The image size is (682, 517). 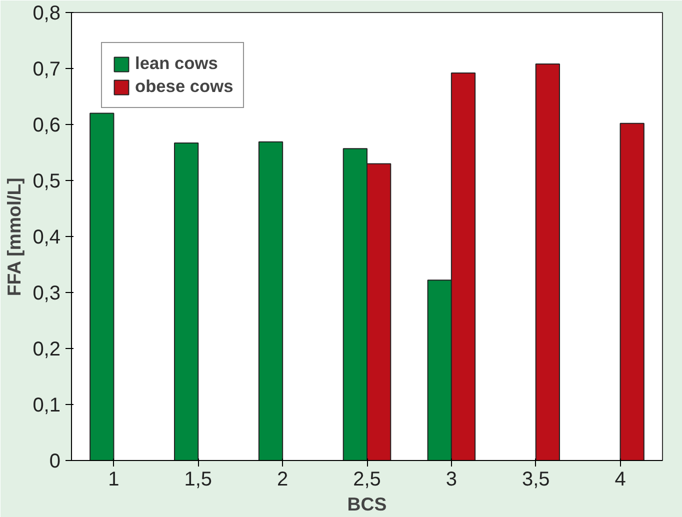 I want to click on x-tick-label: 1, so click(x=114, y=479).